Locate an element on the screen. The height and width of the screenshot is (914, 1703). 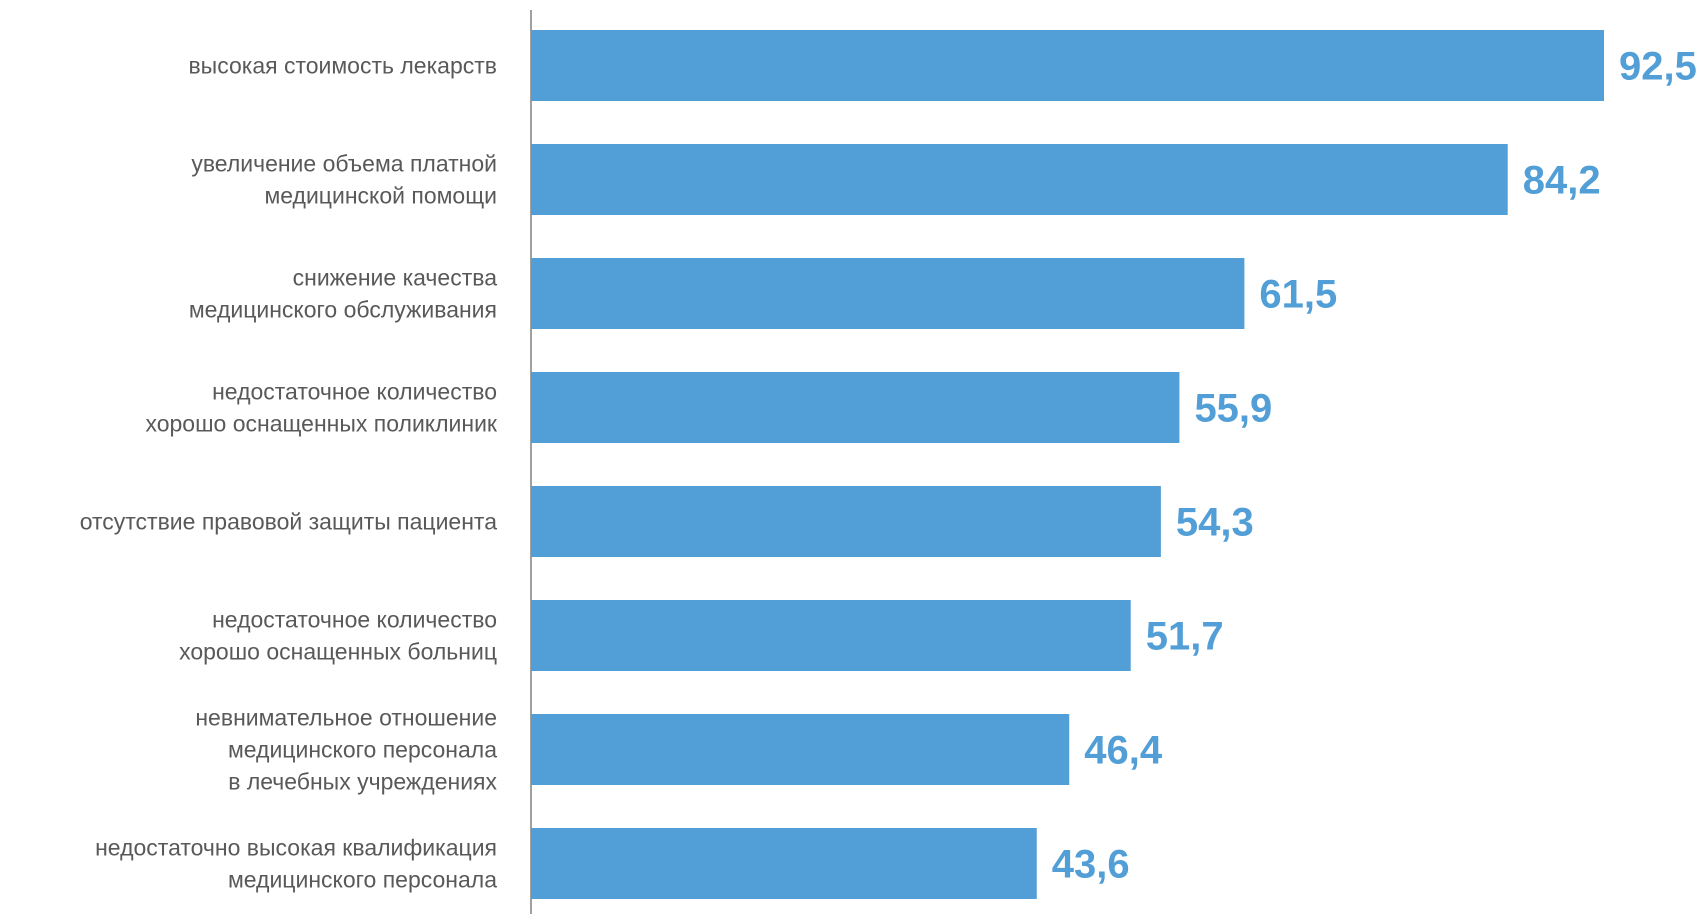
category-label-line: отсутствие правовой защиты пациента is located at coordinates (288, 522).